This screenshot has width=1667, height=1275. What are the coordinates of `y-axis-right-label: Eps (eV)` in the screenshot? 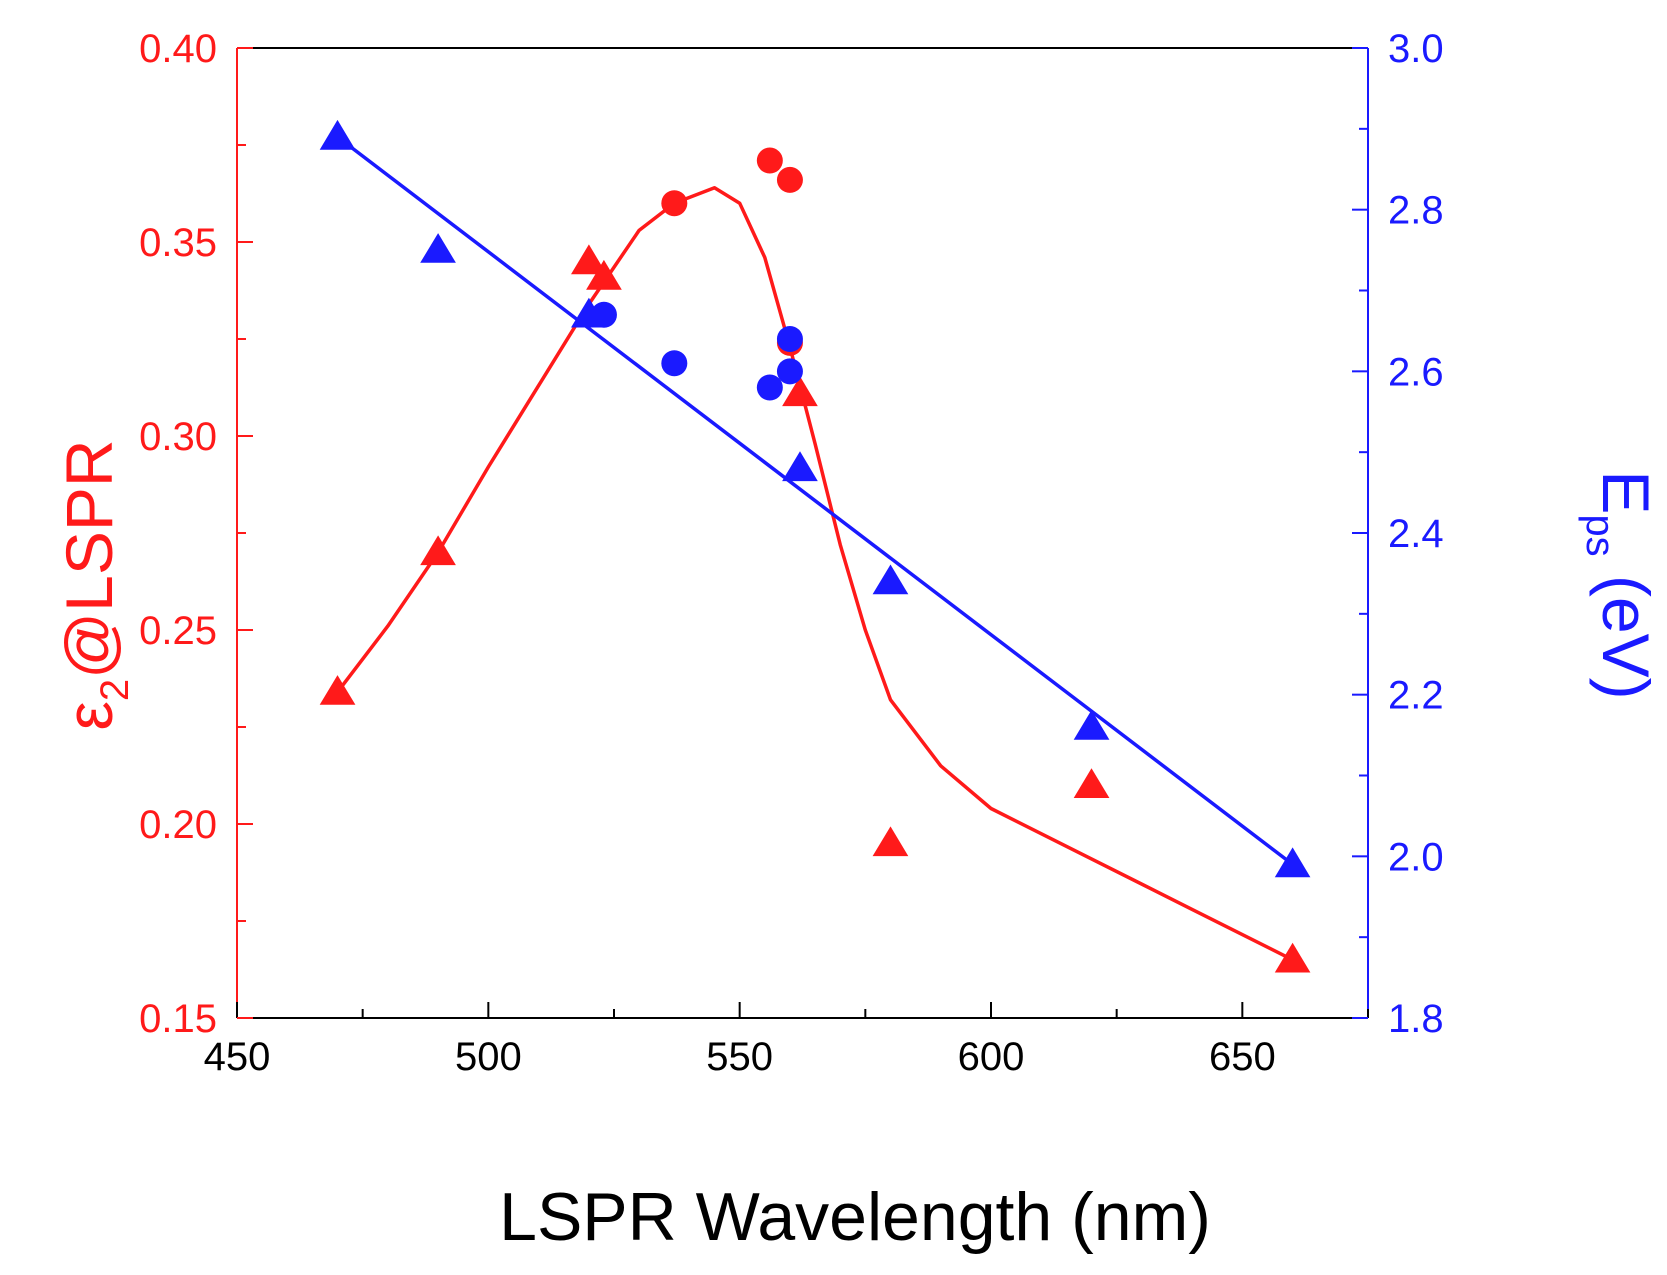 It's located at (1620, 584).